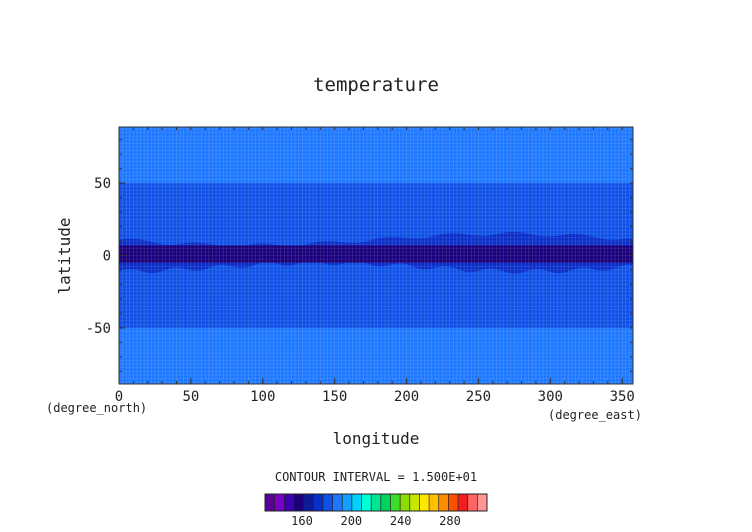 This screenshot has width=752, height=532. I want to click on colorbar-frame, so click(376, 502).